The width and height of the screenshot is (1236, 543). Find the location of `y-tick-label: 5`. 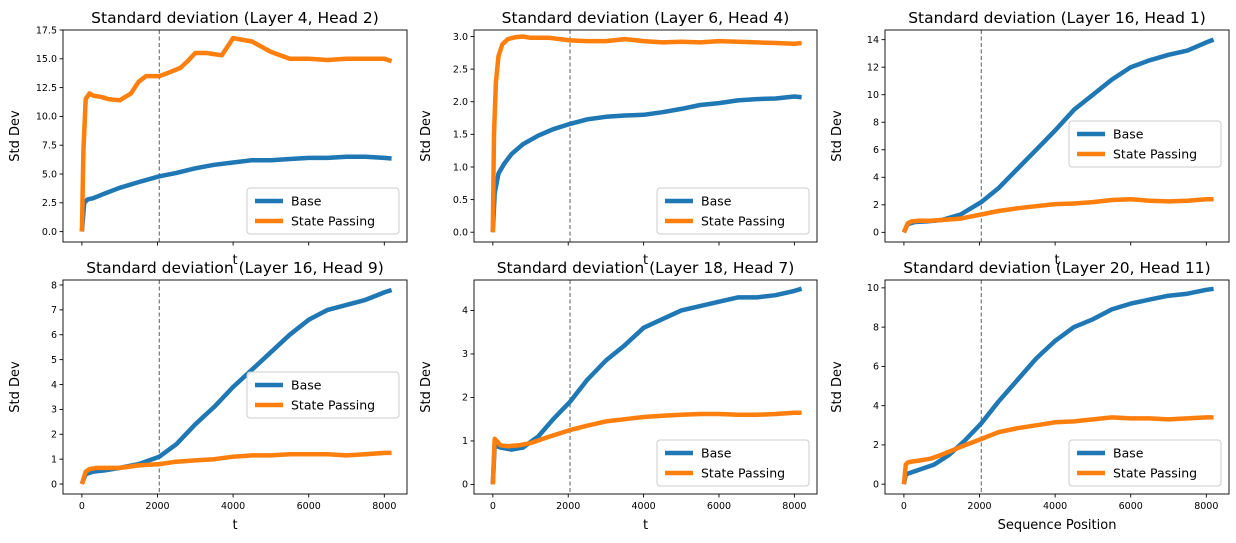

y-tick-label: 5 is located at coordinates (54, 360).